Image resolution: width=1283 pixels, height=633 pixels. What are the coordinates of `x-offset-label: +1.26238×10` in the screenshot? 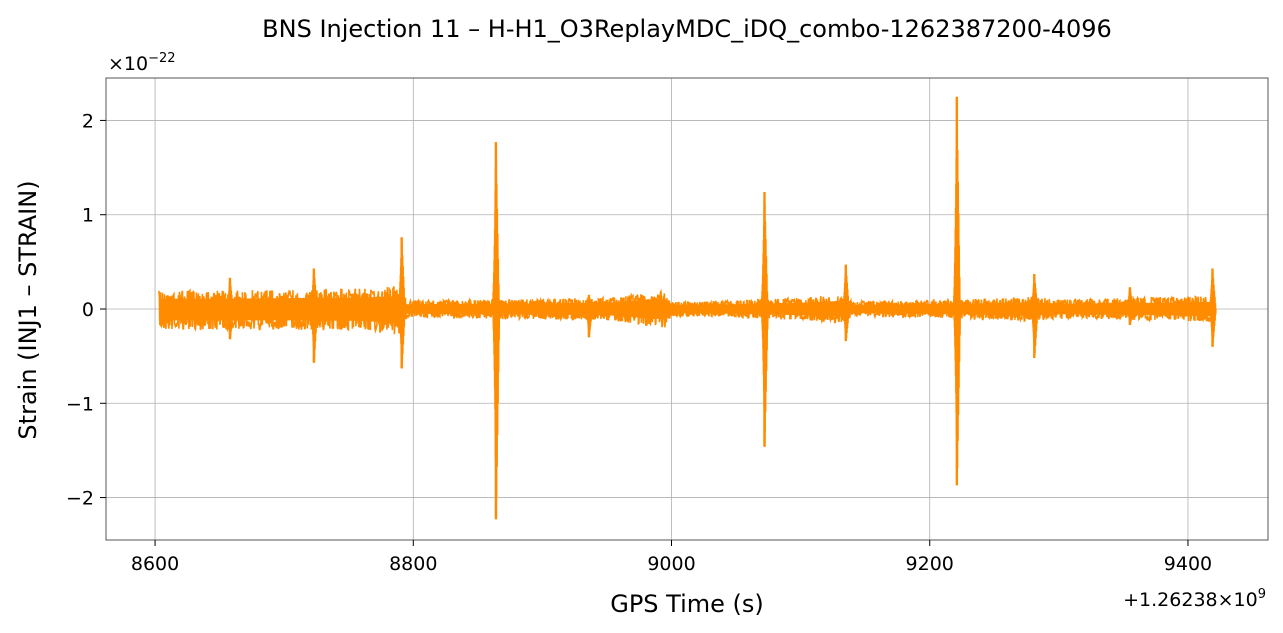 It's located at (1190, 600).